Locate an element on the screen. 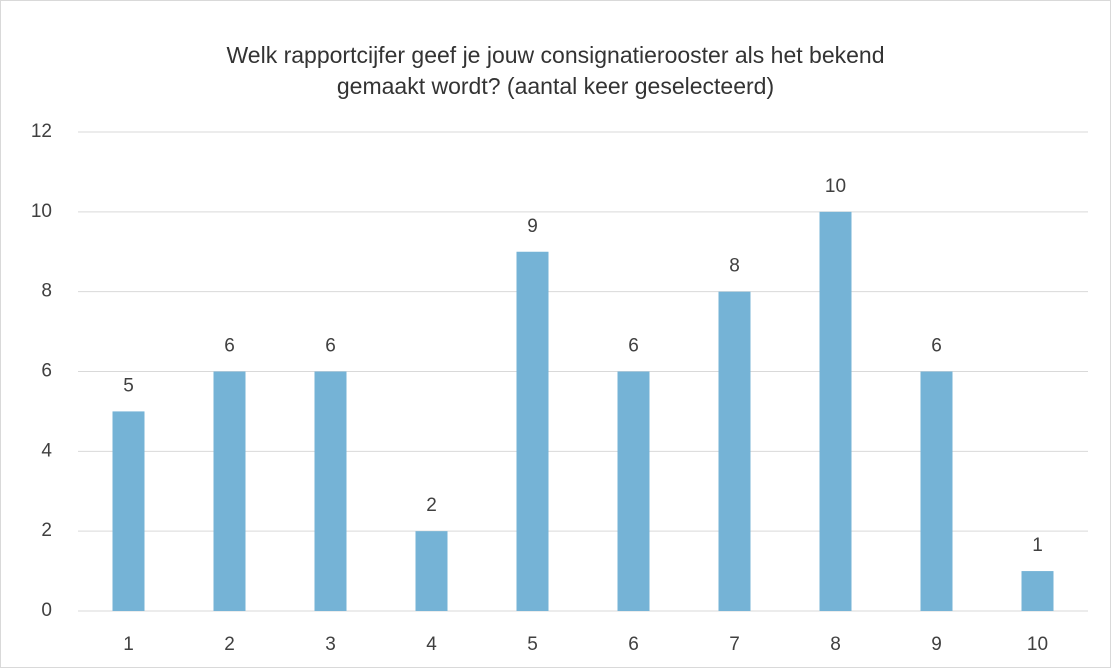  y-tick-label: 8 is located at coordinates (46, 291).